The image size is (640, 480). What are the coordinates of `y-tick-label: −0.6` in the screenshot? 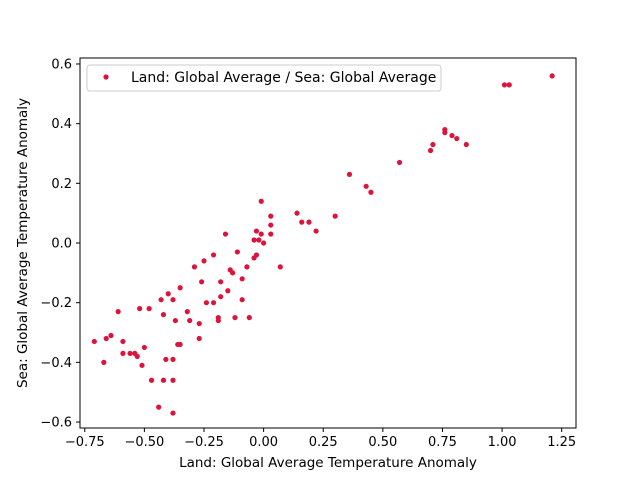 It's located at (56, 423).